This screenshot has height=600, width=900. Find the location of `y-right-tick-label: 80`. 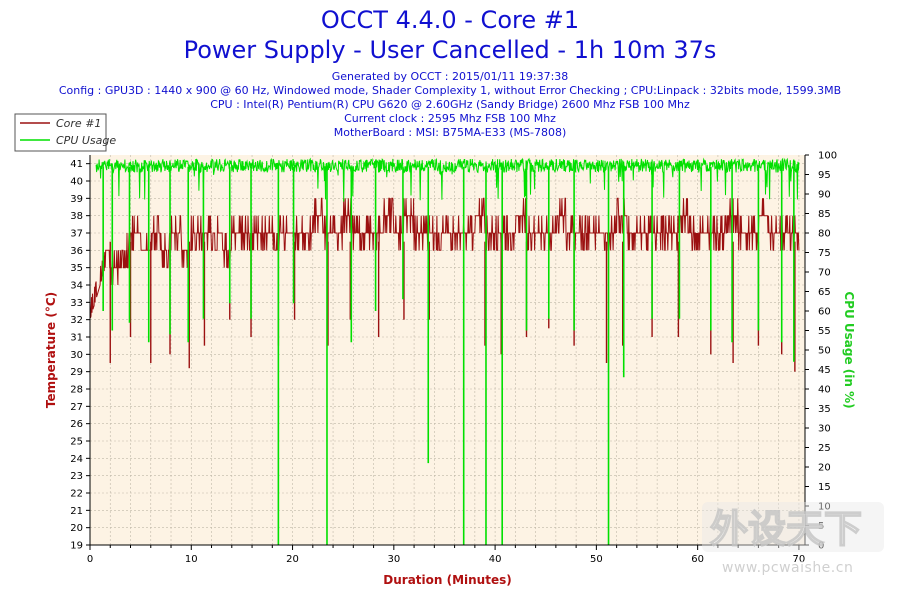

y-right-tick-label: 80 is located at coordinates (824, 234).